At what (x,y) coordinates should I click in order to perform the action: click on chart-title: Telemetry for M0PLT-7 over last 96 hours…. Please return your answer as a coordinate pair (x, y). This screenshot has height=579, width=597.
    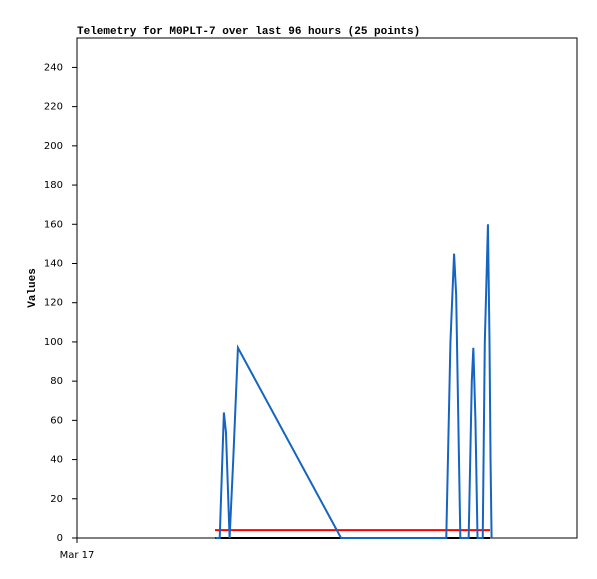
    Looking at the image, I should click on (248, 32).